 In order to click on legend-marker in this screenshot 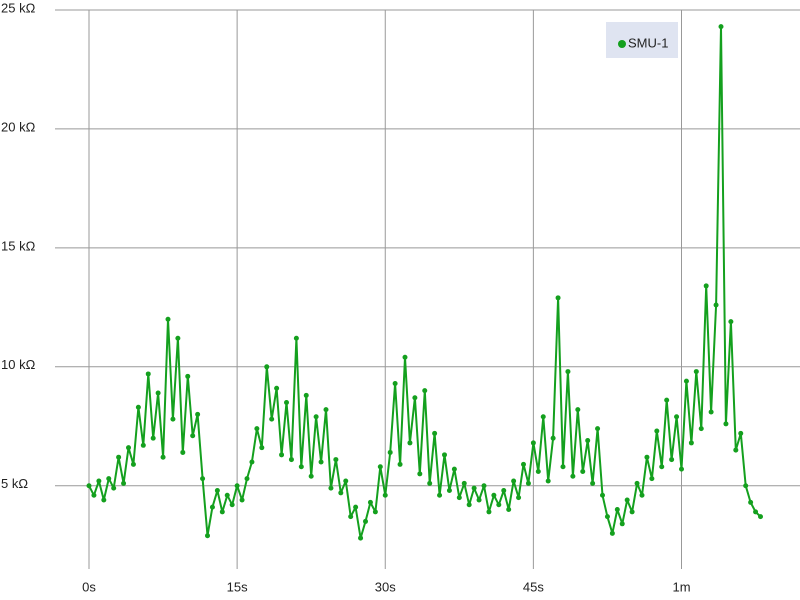, I will do `click(622, 44)`.